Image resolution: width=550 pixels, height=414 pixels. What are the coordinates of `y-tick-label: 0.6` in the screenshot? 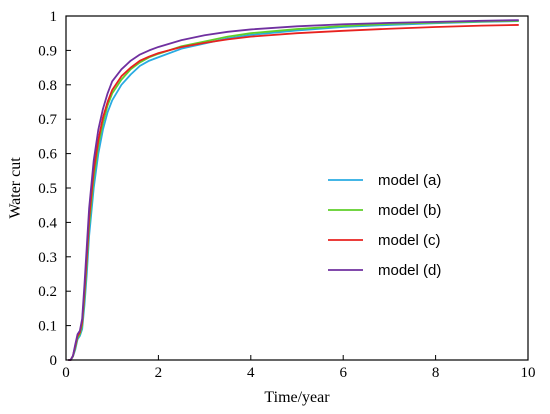 It's located at (47, 155).